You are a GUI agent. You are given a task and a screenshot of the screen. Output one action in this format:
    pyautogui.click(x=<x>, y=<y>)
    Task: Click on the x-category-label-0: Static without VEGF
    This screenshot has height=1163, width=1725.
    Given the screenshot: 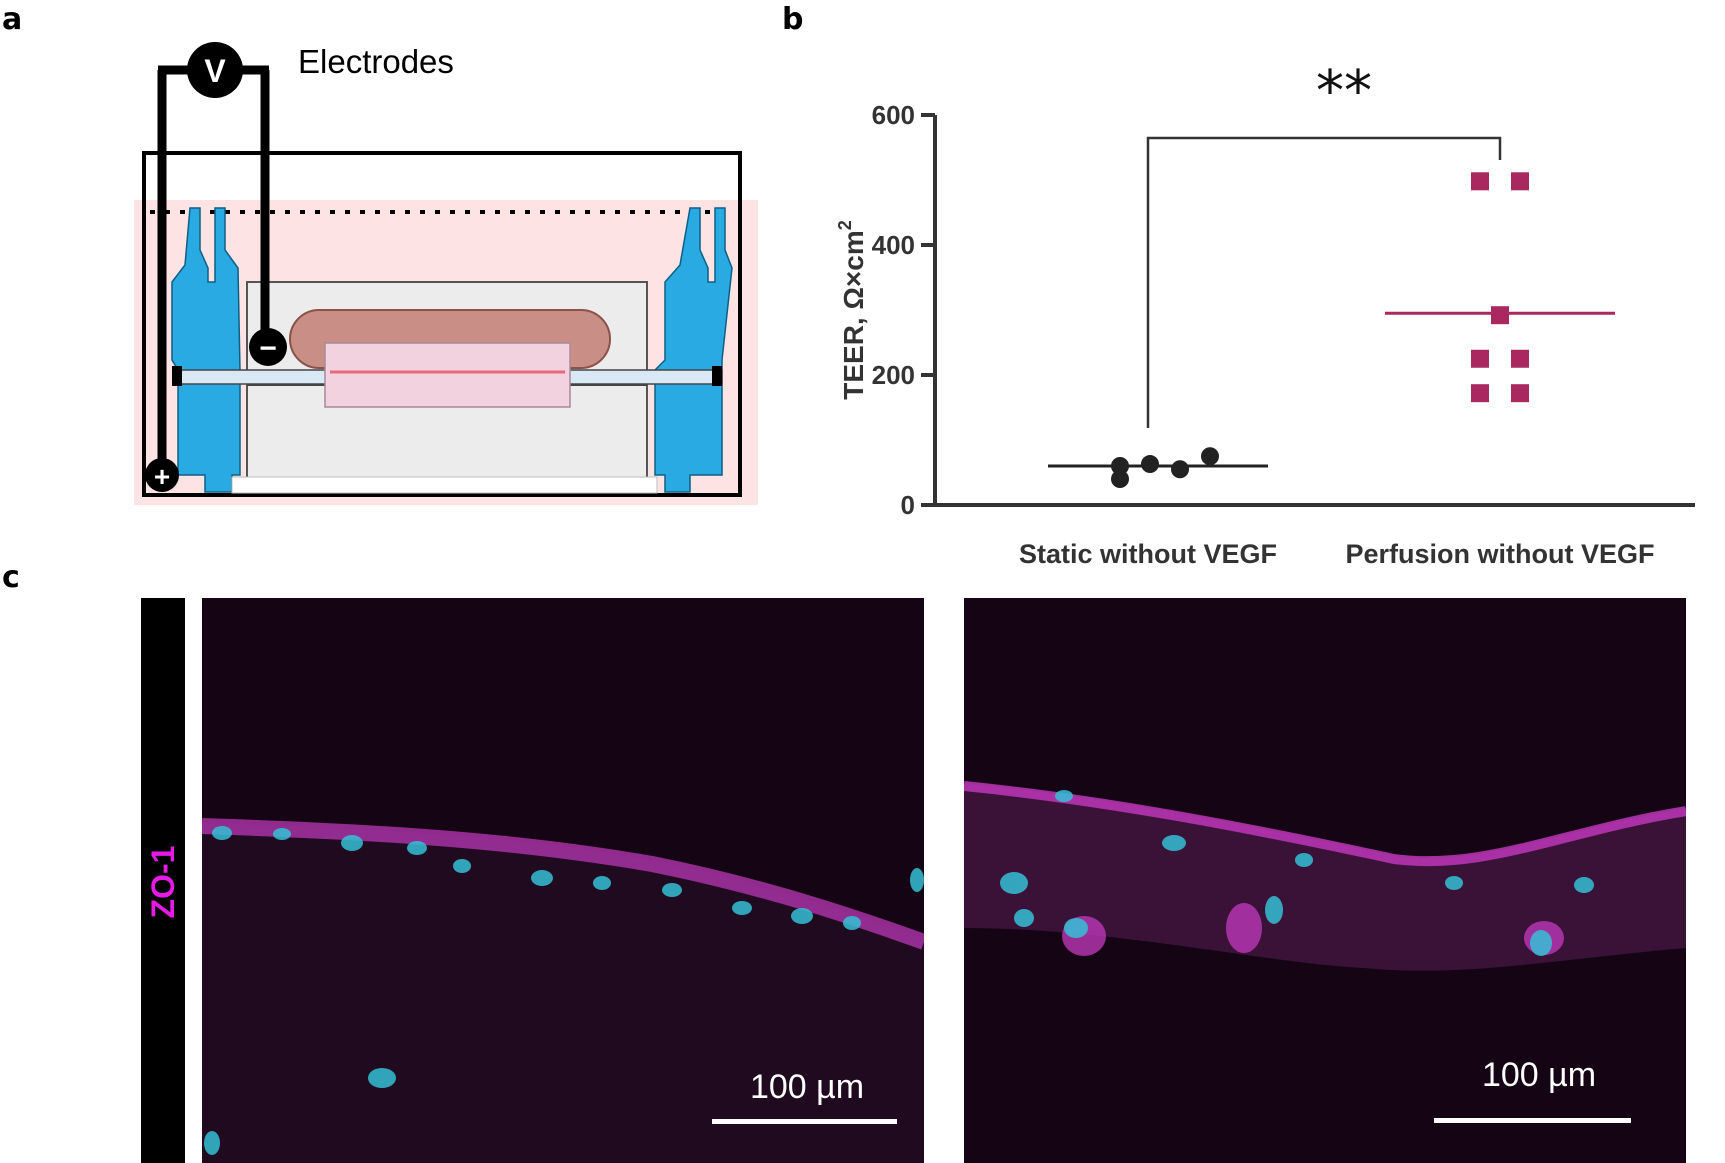 What is the action you would take?
    pyautogui.click(x=1148, y=554)
    